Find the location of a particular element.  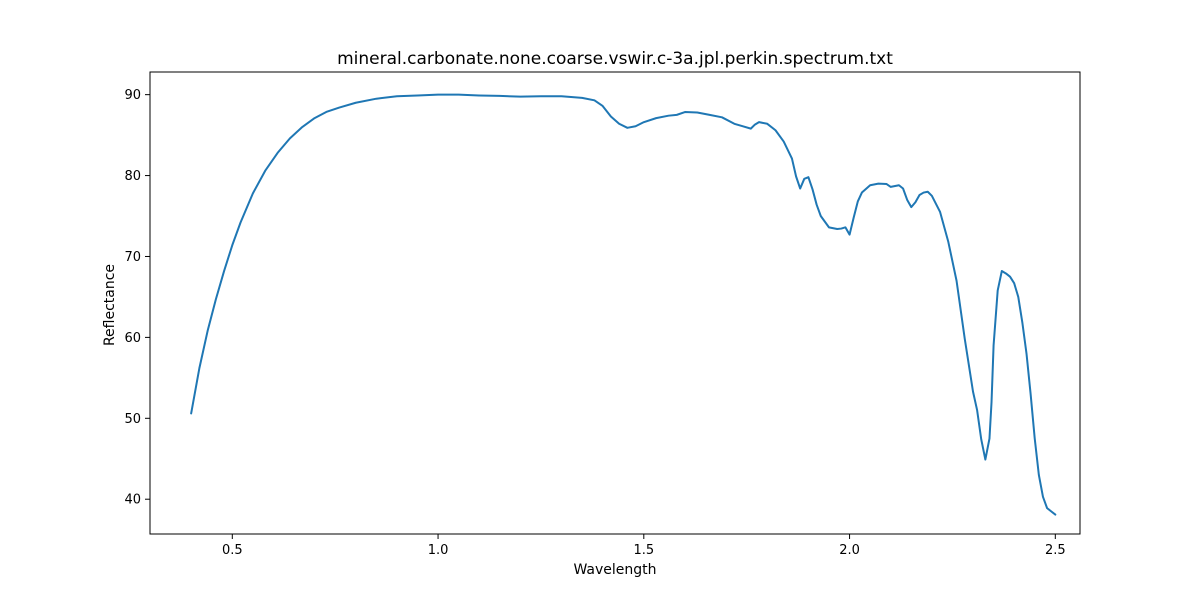

x-axis: 0.5 1.0 1.5 2.0 2.5 is located at coordinates (644, 546).